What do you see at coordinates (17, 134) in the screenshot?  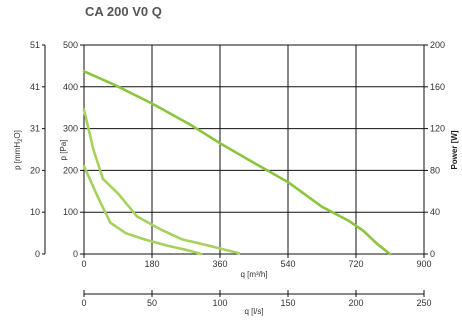 I see `y-axis-label-mmh2o-end: O]` at bounding box center [17, 134].